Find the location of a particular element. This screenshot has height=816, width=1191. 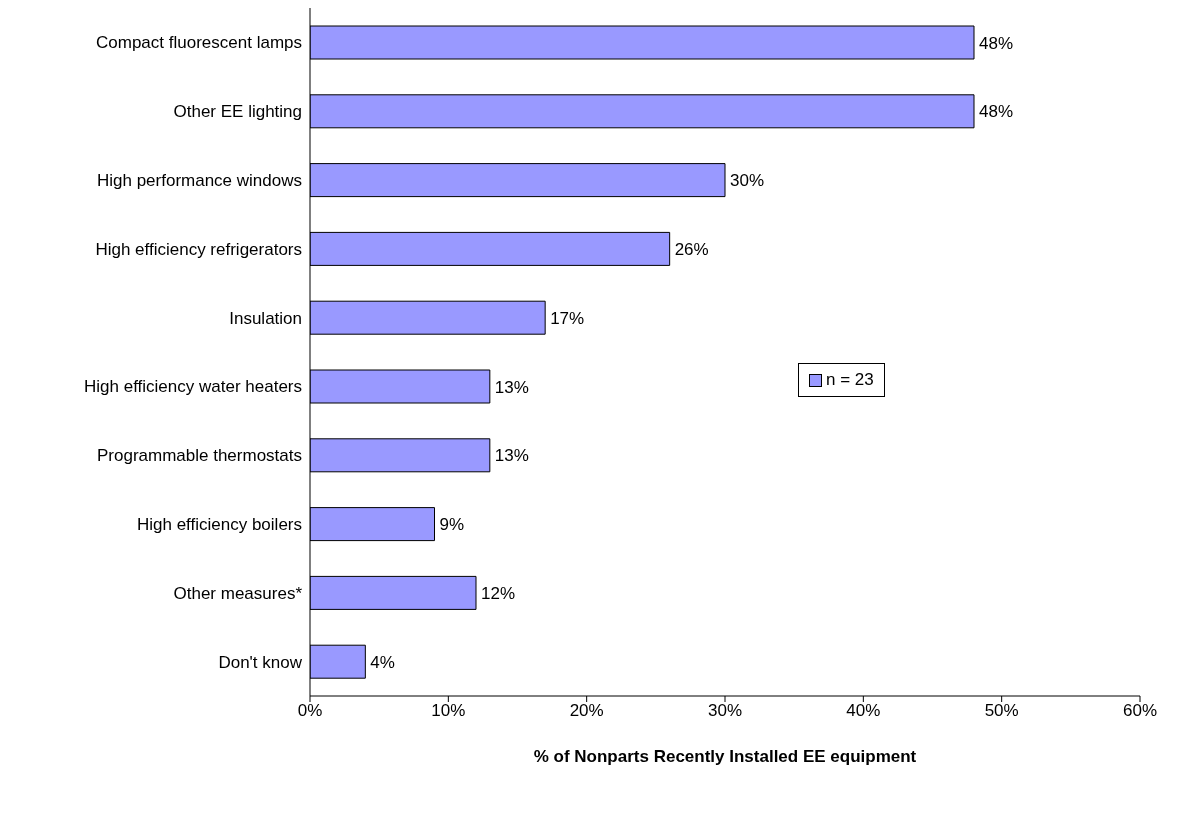

y-tick-label: High efficiency boilers is located at coordinates (219, 525).